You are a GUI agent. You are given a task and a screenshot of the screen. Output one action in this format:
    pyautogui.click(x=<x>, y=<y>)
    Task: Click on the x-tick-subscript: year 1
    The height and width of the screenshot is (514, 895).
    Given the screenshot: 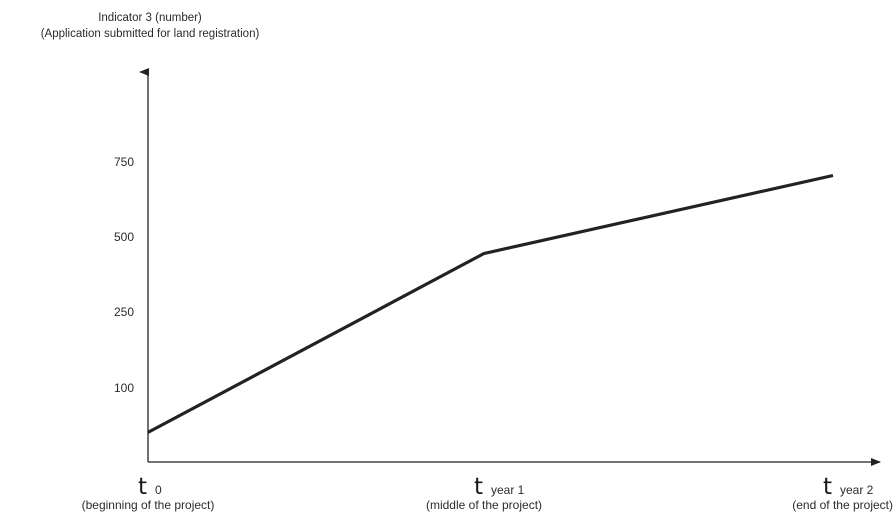 What is the action you would take?
    pyautogui.click(x=508, y=490)
    